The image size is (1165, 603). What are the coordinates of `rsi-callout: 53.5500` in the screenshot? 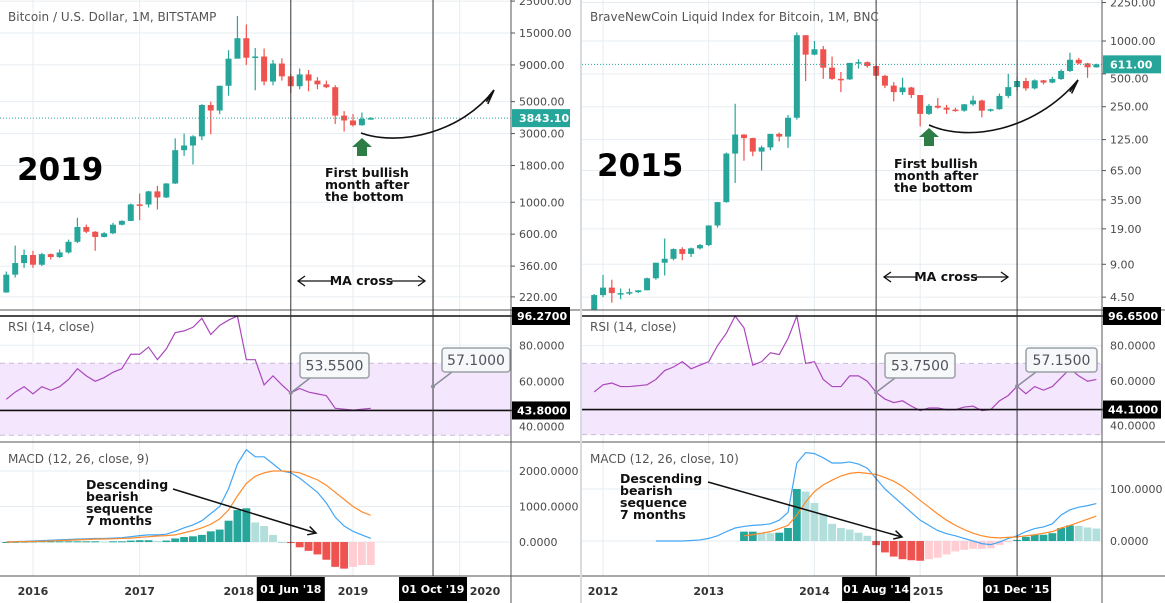 It's located at (329, 373).